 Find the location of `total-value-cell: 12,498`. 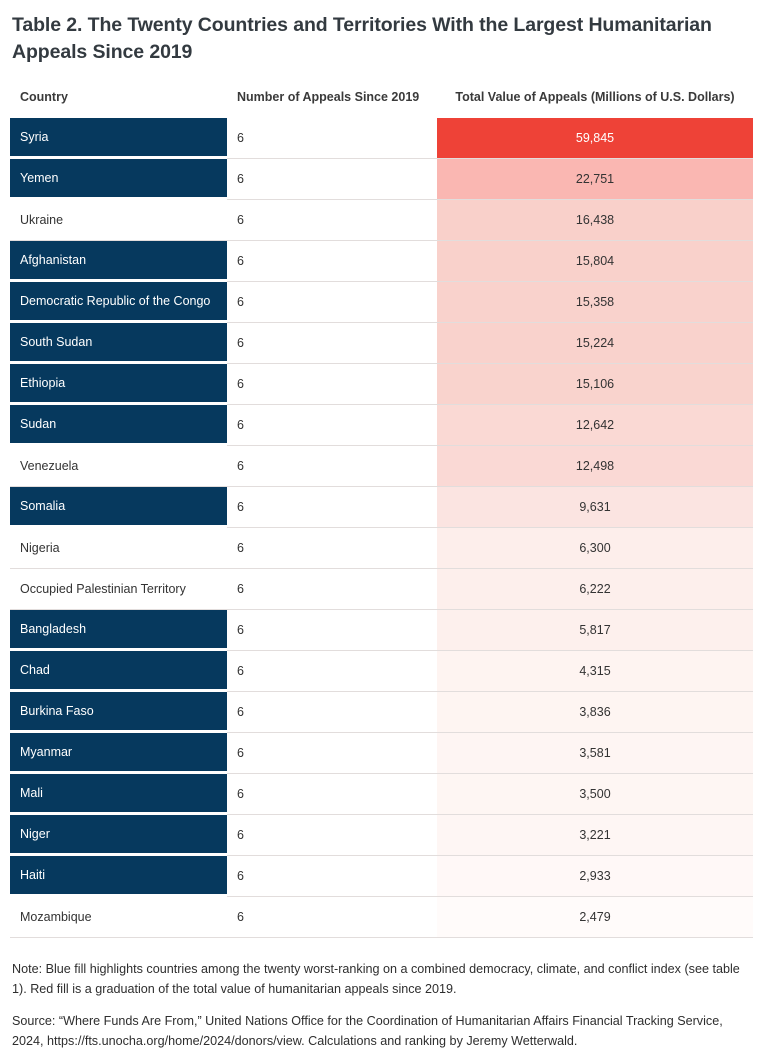

total-value-cell: 12,498 is located at coordinates (595, 466).